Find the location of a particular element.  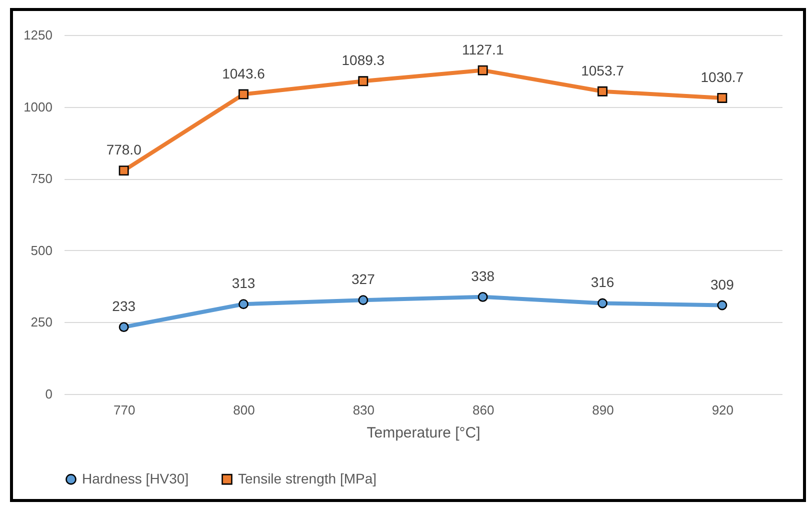

data-label: 1030.7 is located at coordinates (722, 76).